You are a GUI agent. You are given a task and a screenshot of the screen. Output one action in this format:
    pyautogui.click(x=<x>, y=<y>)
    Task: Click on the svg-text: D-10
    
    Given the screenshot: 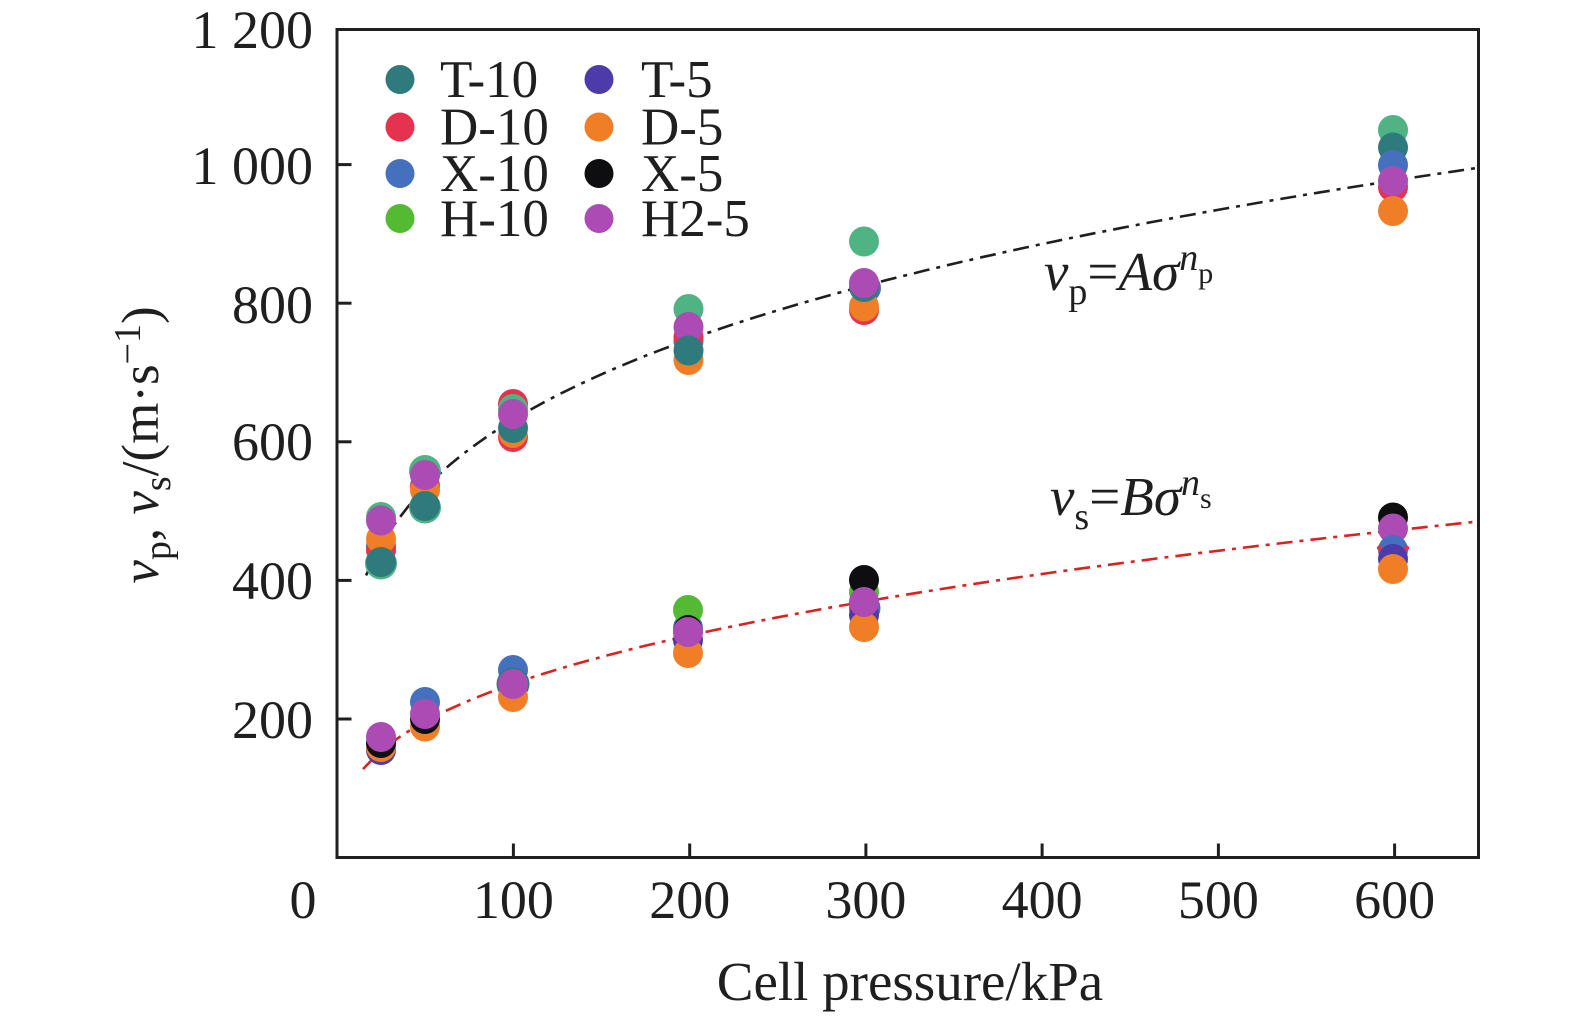 What is the action you would take?
    pyautogui.click(x=494, y=128)
    